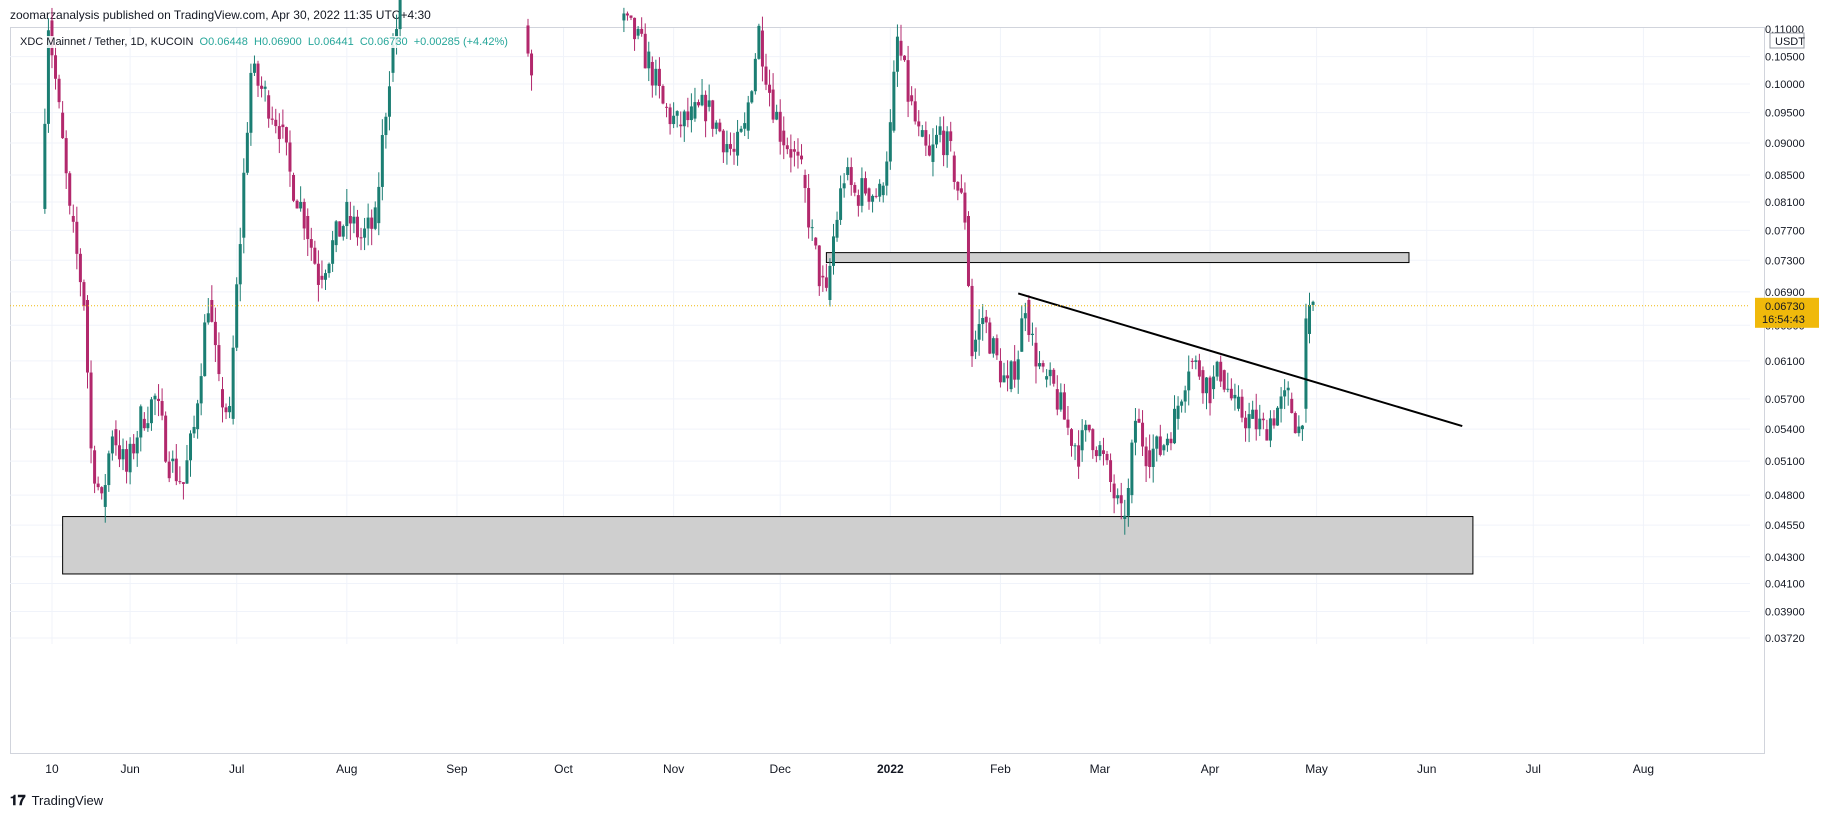 The height and width of the screenshot is (818, 1834). I want to click on price-tick-label: 0.07300, so click(1785, 261).